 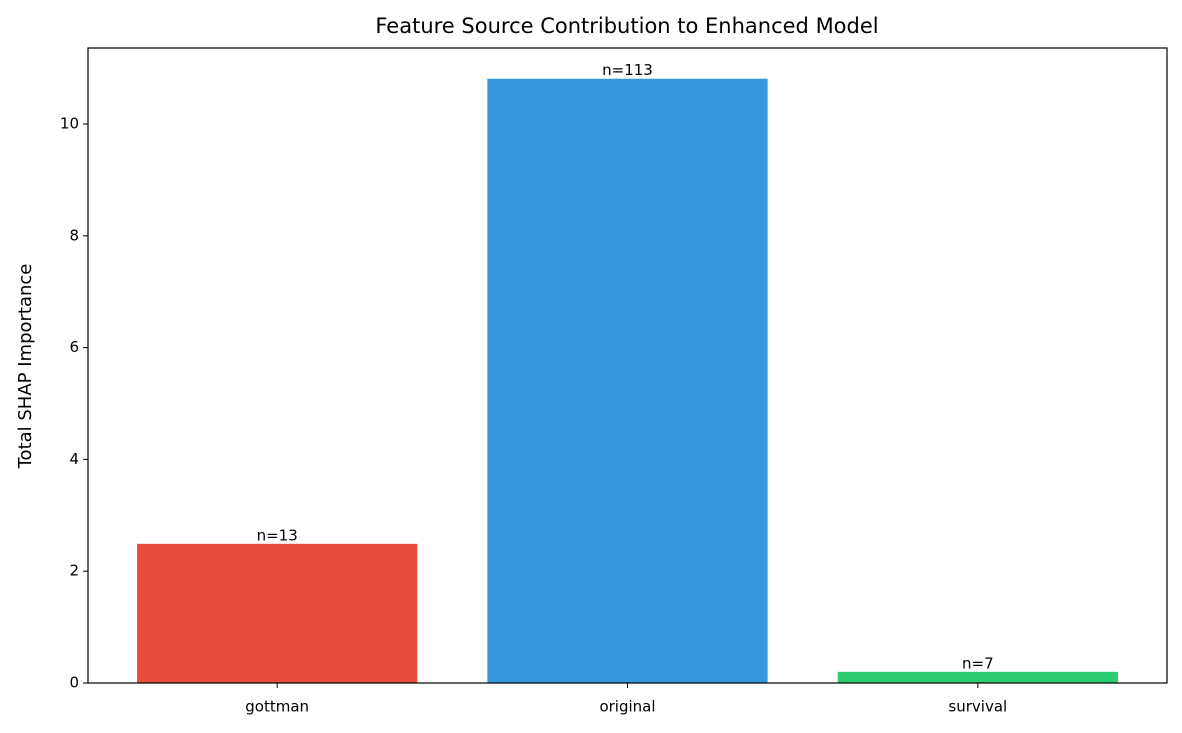 What do you see at coordinates (977, 707) in the screenshot?
I see `x-tick-label: survival` at bounding box center [977, 707].